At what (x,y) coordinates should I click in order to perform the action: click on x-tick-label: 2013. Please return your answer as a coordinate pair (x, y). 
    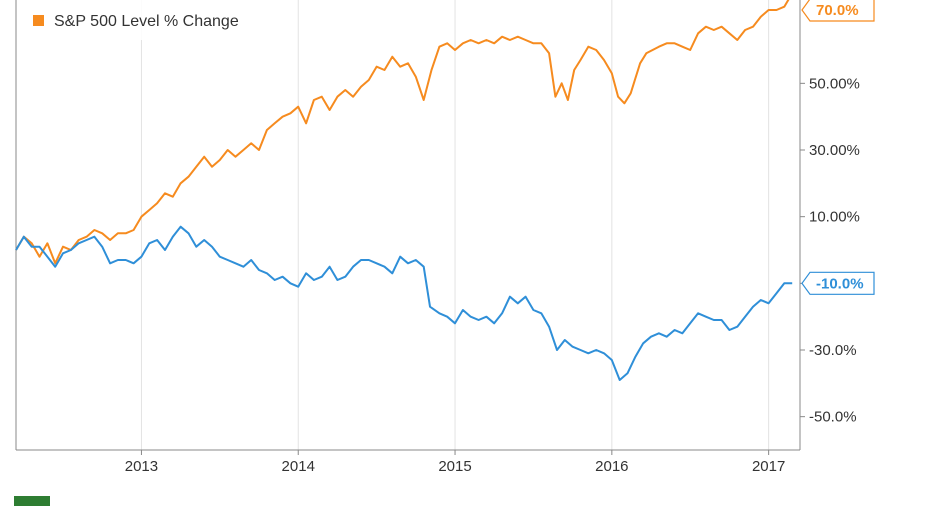
    Looking at the image, I should click on (141, 466).